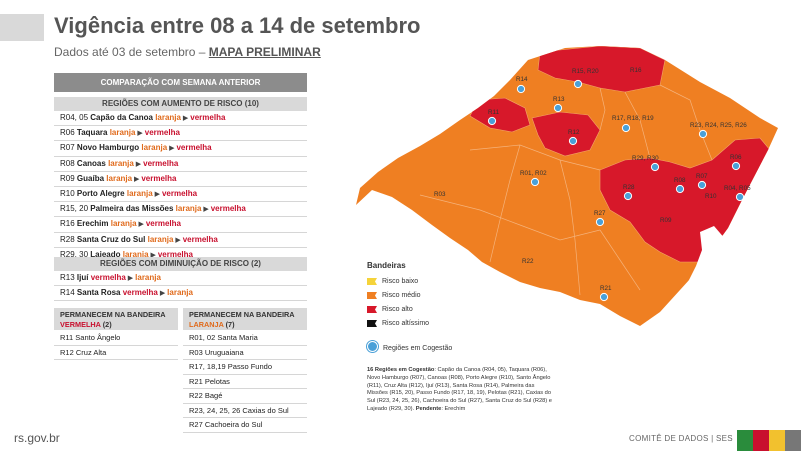 The width and height of the screenshot is (801, 451). I want to click on map-label-r10: R10, so click(711, 196).